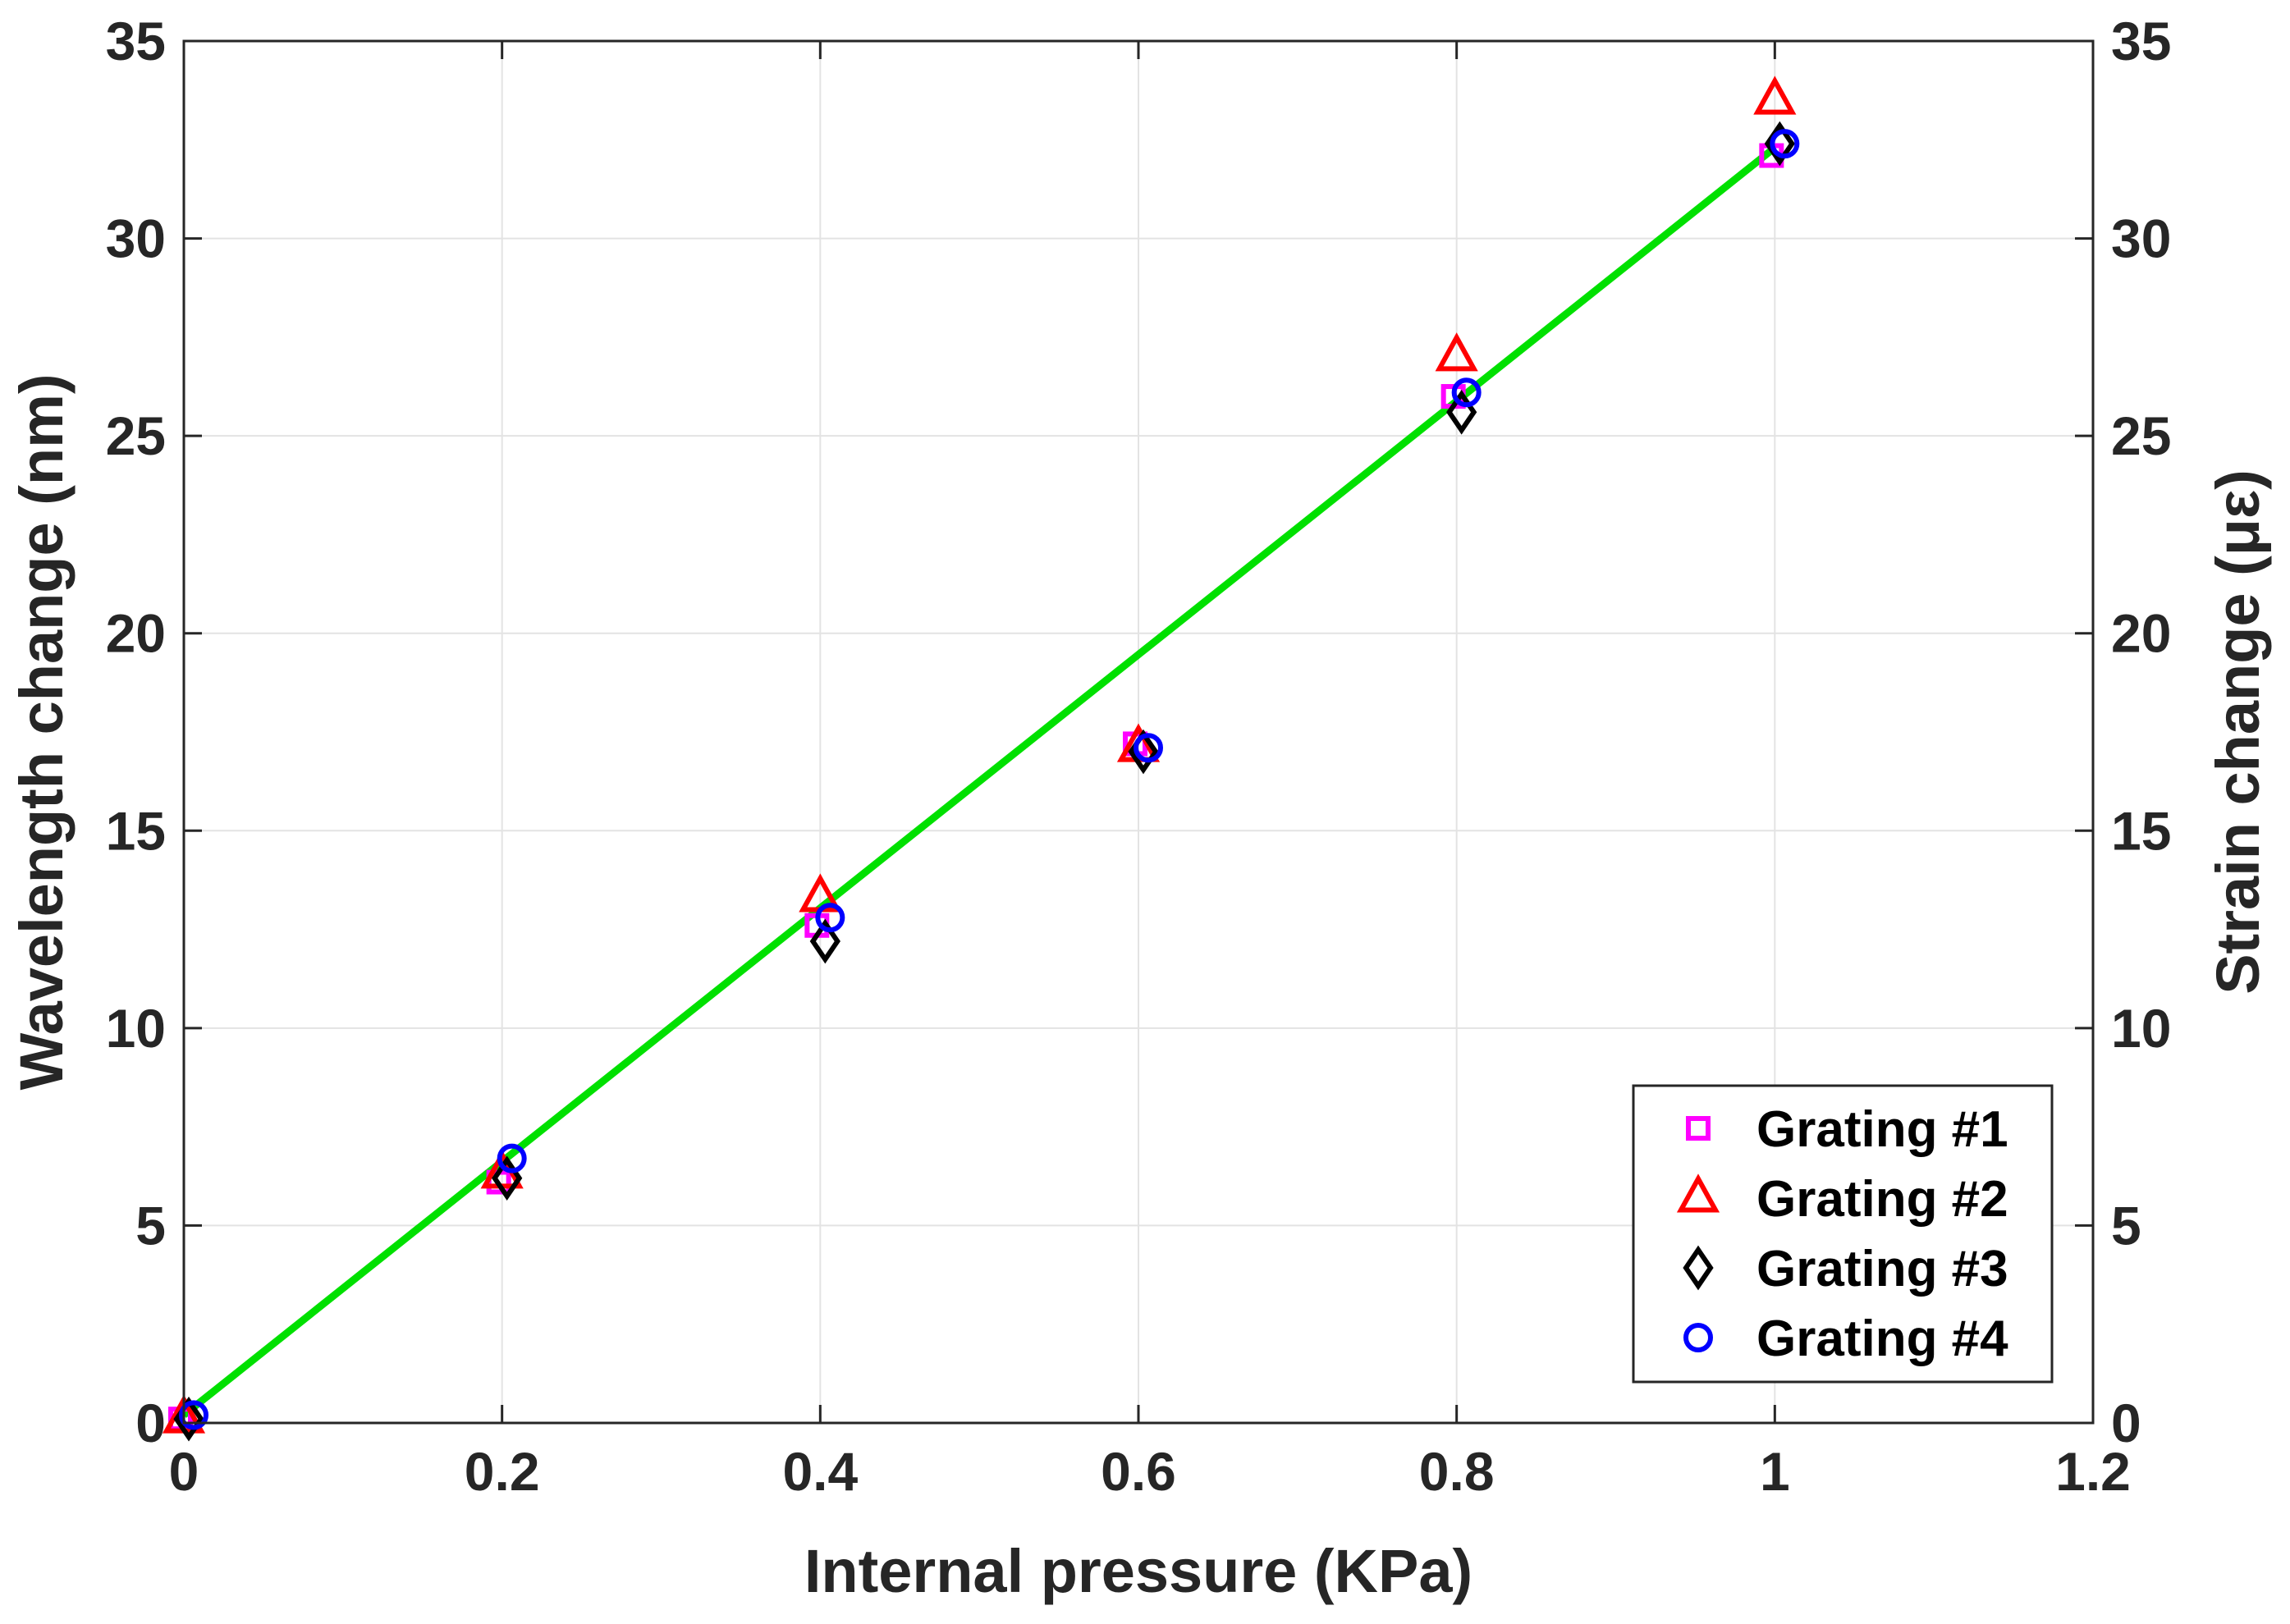 The height and width of the screenshot is (1624, 2290). Describe the element at coordinates (2141, 238) in the screenshot. I see `y-tick-label-right: 30` at that location.